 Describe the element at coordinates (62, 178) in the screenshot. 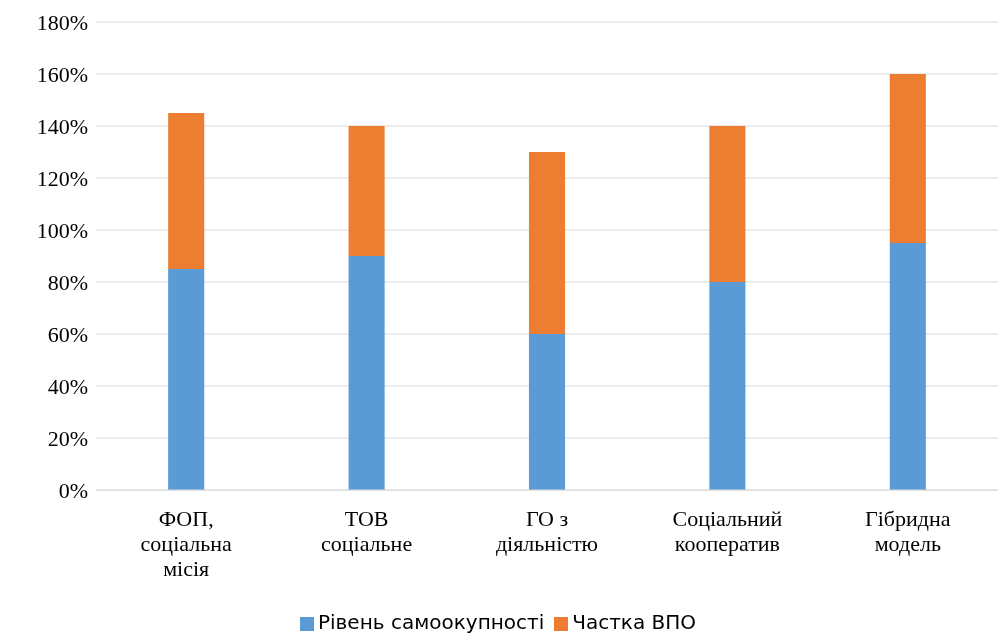

I see `y-tick-label: 120%` at that location.